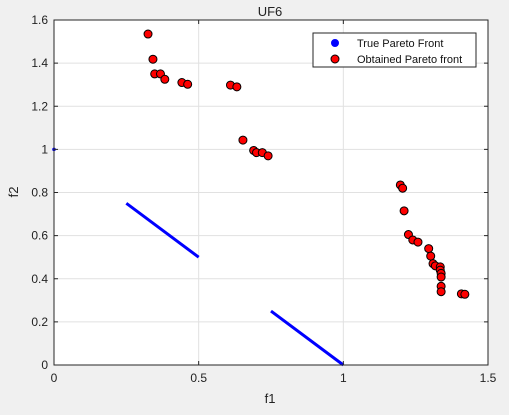 The width and height of the screenshot is (509, 415). What do you see at coordinates (44, 365) in the screenshot?
I see `y-tick-label: 0` at bounding box center [44, 365].